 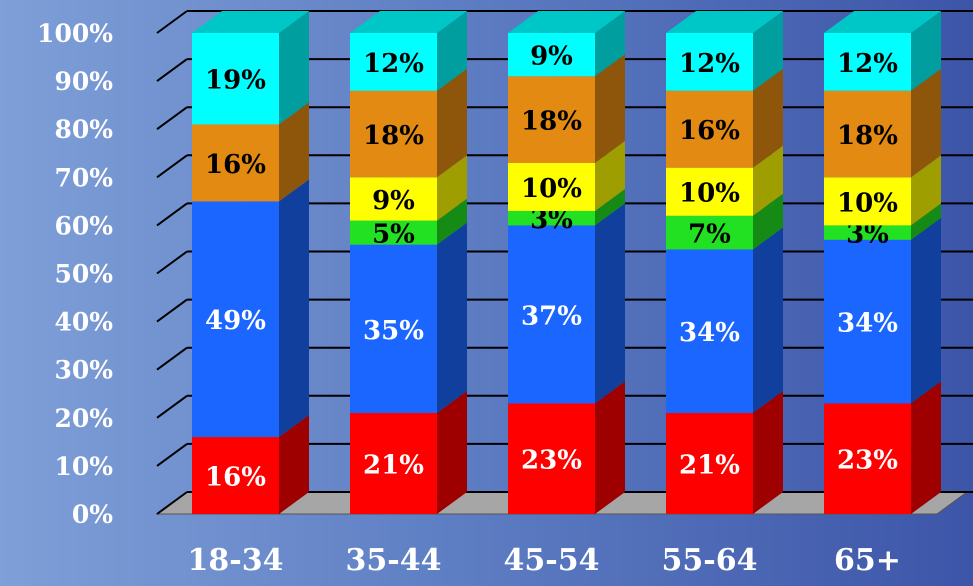 What do you see at coordinates (552, 560) in the screenshot?
I see `x-tick-label: 45-54` at bounding box center [552, 560].